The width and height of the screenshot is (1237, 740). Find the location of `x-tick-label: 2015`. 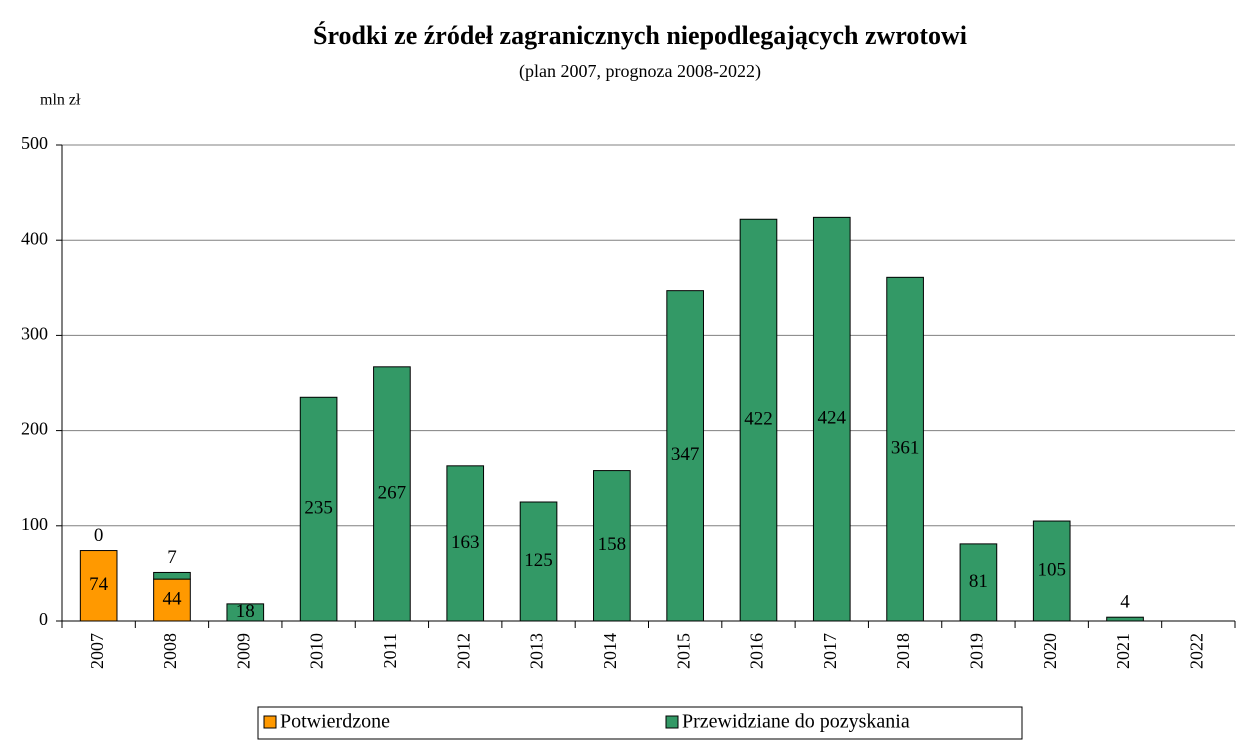

x-tick-label: 2015 is located at coordinates (683, 651).